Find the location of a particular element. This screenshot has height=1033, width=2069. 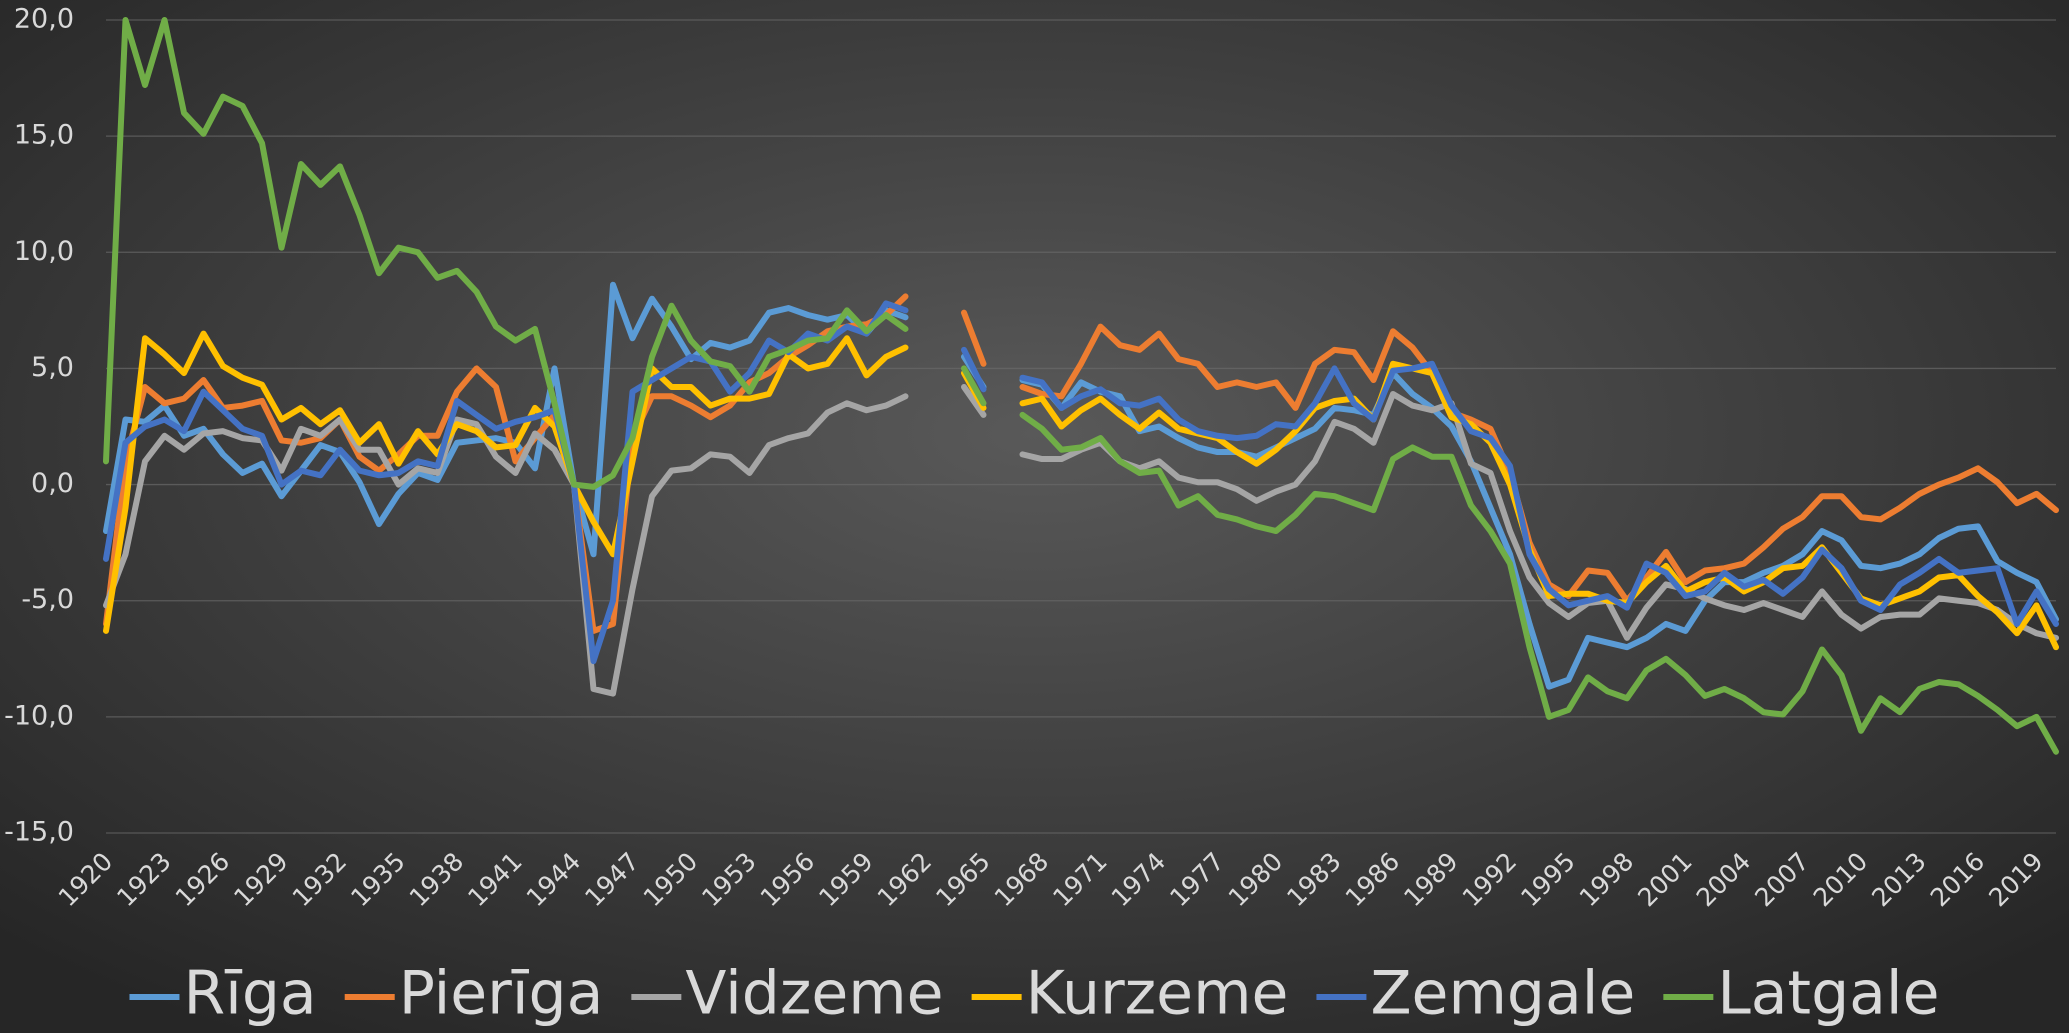

legend-label: Latgale is located at coordinates (1828, 994).